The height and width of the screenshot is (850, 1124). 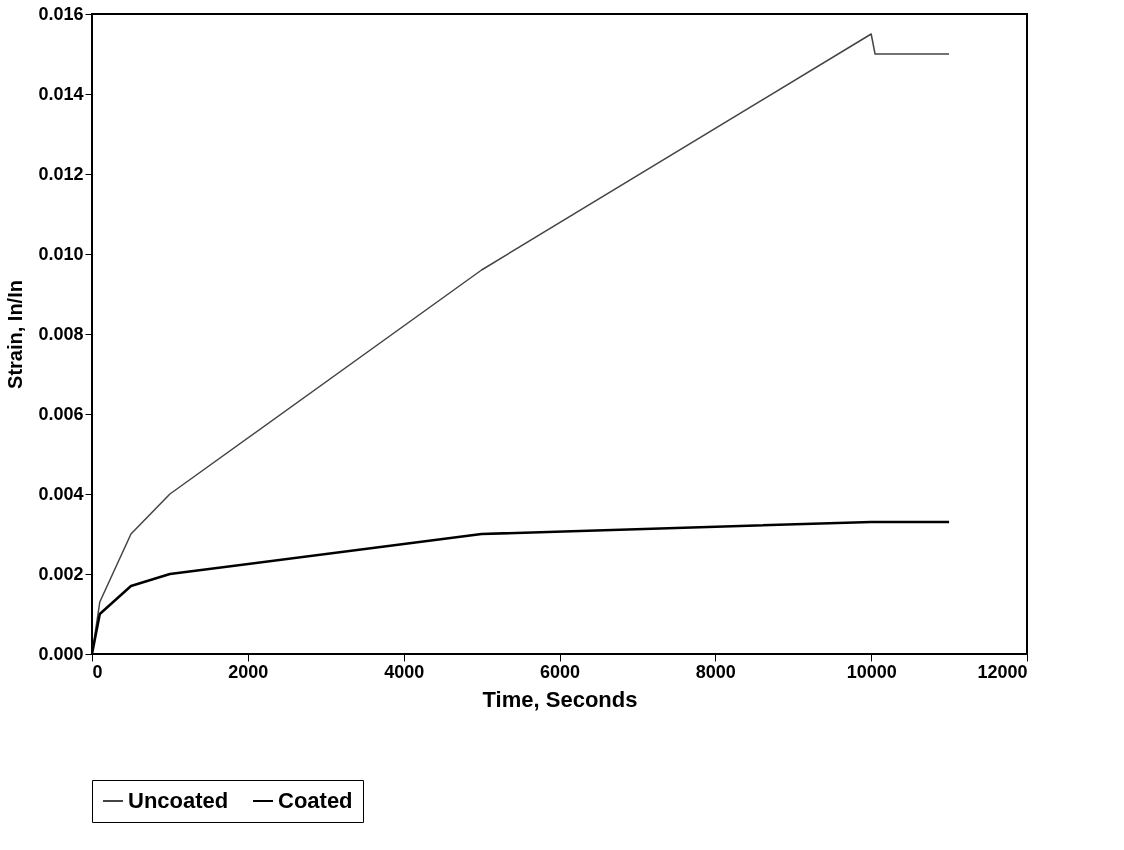 I want to click on x-tick-label: 8000, so click(x=715, y=671).